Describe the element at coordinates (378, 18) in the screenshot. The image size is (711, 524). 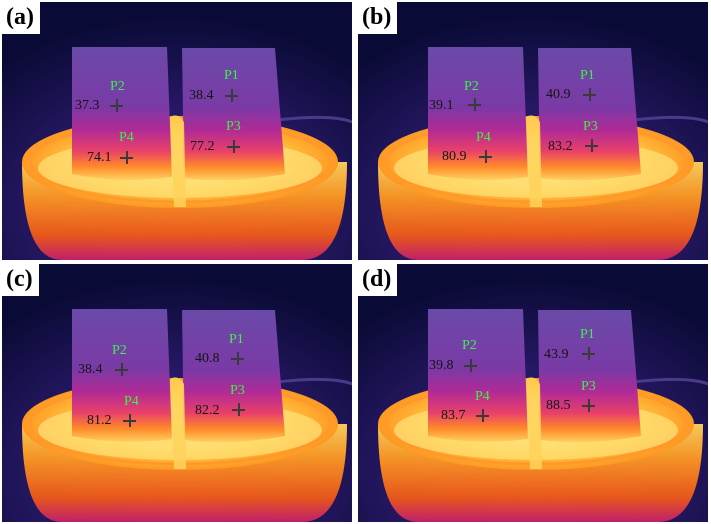
I see `panel-label: (b)` at that location.